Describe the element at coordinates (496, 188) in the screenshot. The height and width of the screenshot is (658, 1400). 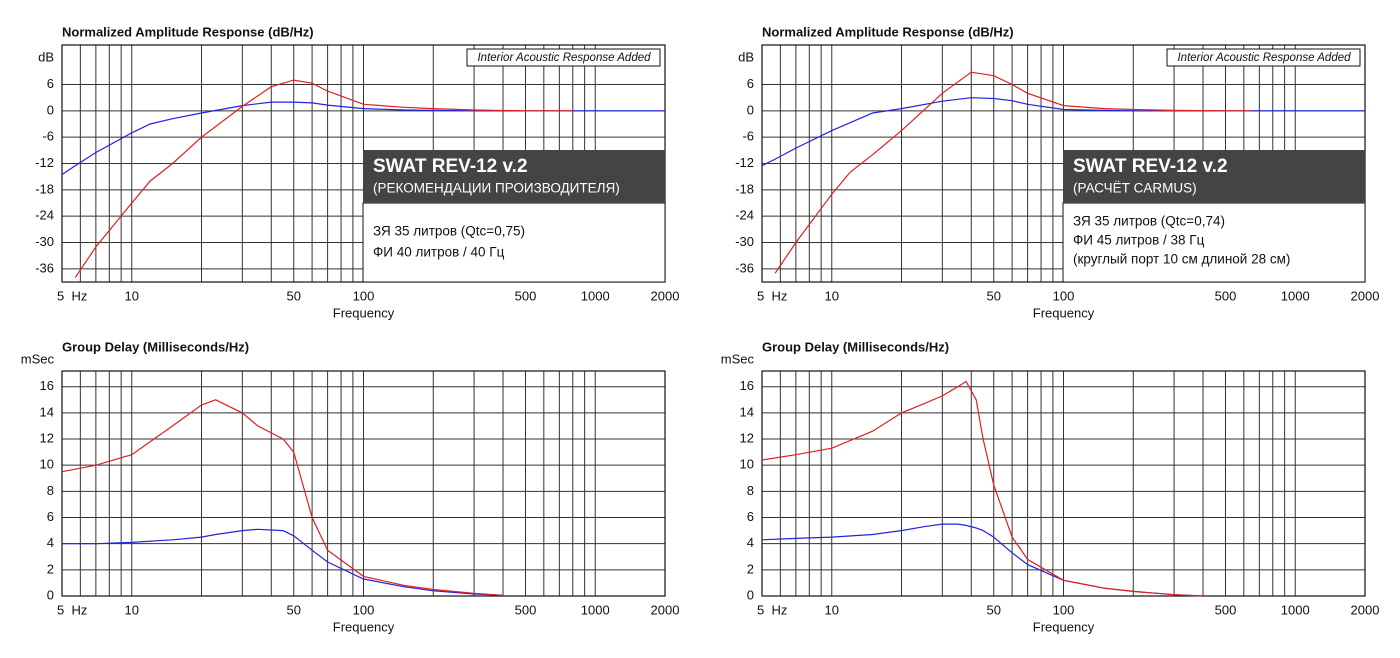
I see `box-subtitle: (РЕКОМЕНДАЦИИ ПРОИЗВОДИТЕЛЯ)` at that location.